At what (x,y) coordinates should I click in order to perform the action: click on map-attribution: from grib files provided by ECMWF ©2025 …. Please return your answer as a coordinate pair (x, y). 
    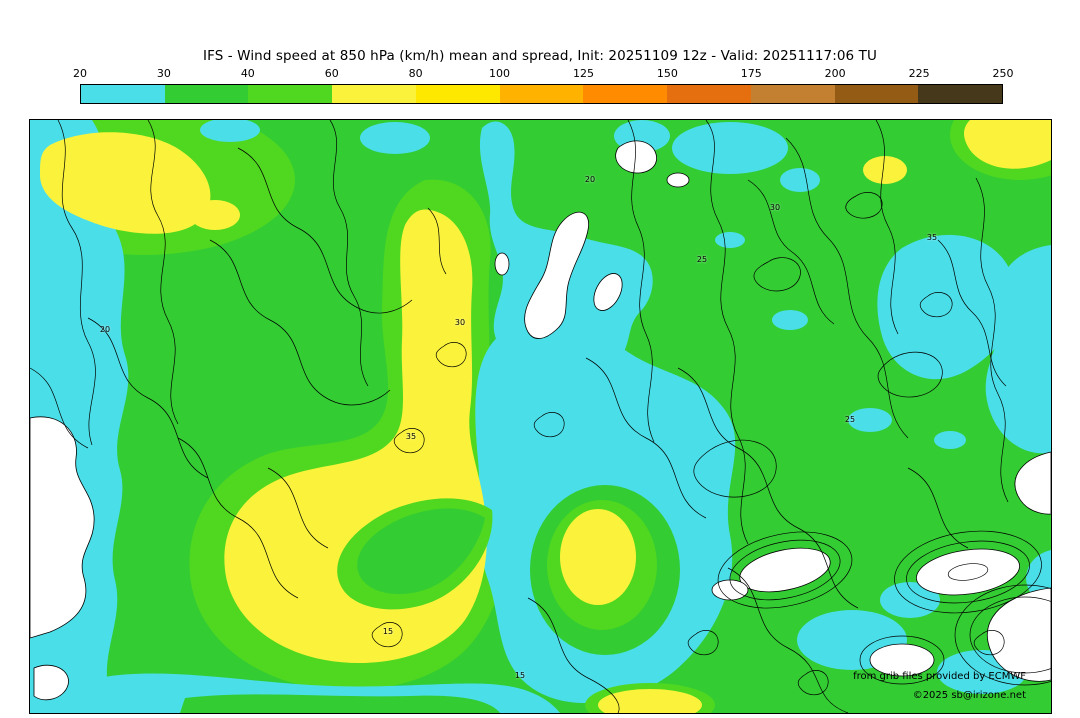
    Looking at the image, I should click on (939, 686).